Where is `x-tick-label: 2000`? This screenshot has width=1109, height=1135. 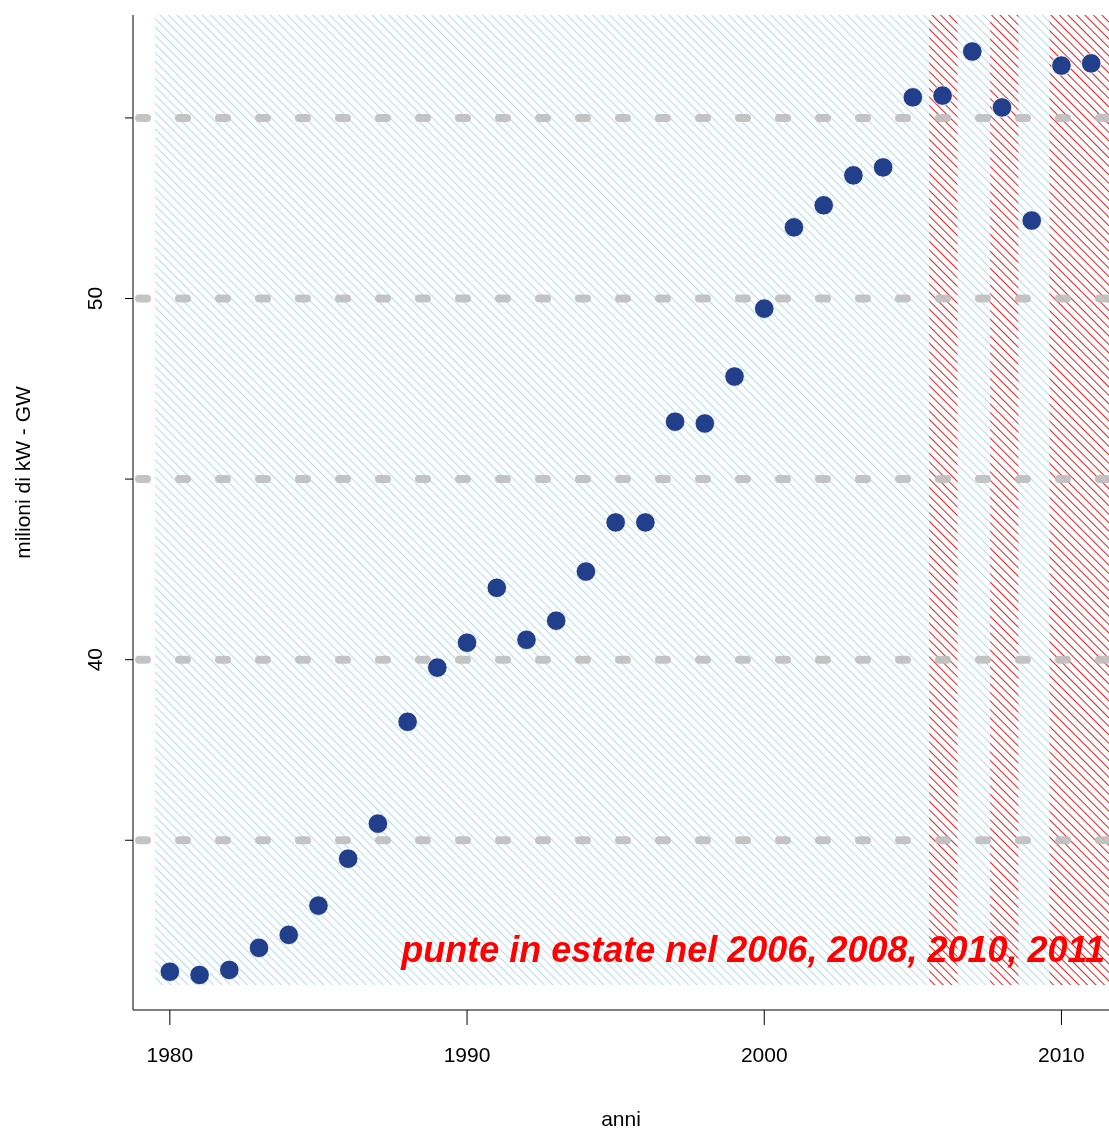 x-tick-label: 2000 is located at coordinates (764, 1054).